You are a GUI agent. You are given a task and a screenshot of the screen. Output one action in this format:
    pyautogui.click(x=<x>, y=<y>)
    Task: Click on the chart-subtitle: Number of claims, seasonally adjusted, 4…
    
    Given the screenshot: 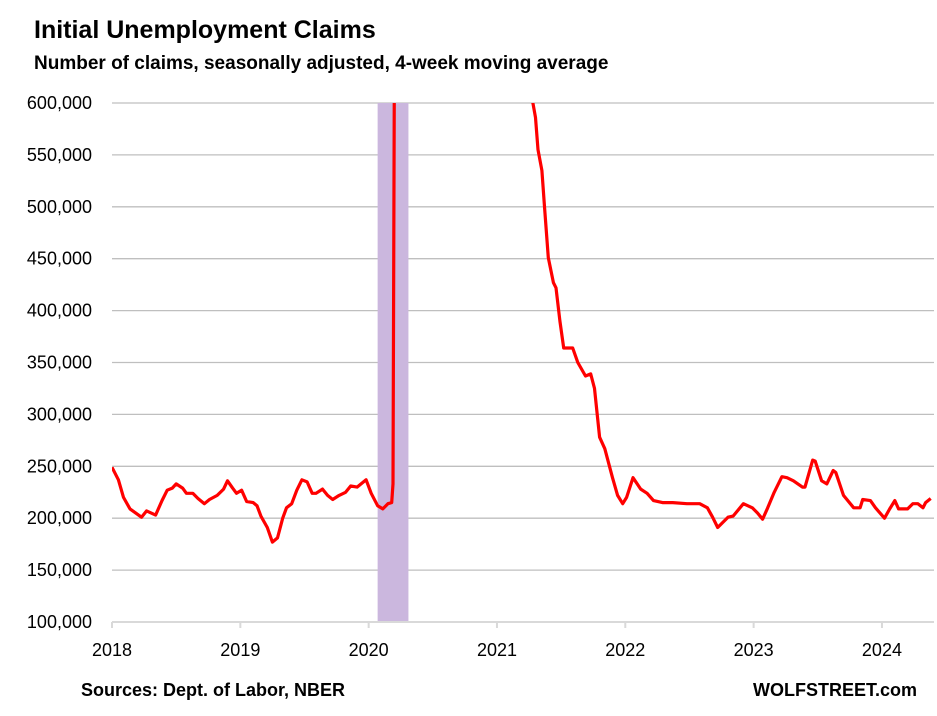 What is the action you would take?
    pyautogui.click(x=321, y=63)
    